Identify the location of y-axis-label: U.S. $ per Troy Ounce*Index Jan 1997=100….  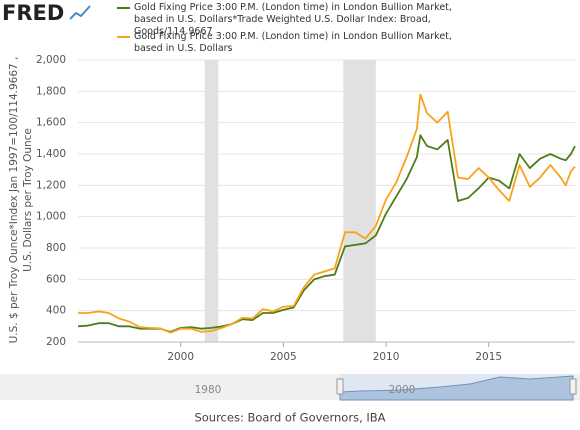
(14, 200).